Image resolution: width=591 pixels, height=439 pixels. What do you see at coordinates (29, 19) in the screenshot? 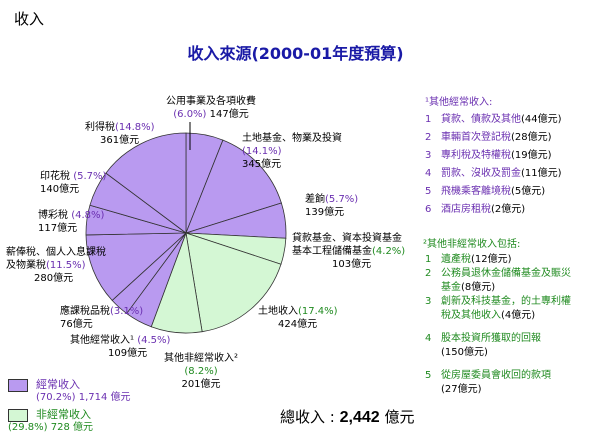
I see `page-corner-label: 收入` at bounding box center [29, 19].